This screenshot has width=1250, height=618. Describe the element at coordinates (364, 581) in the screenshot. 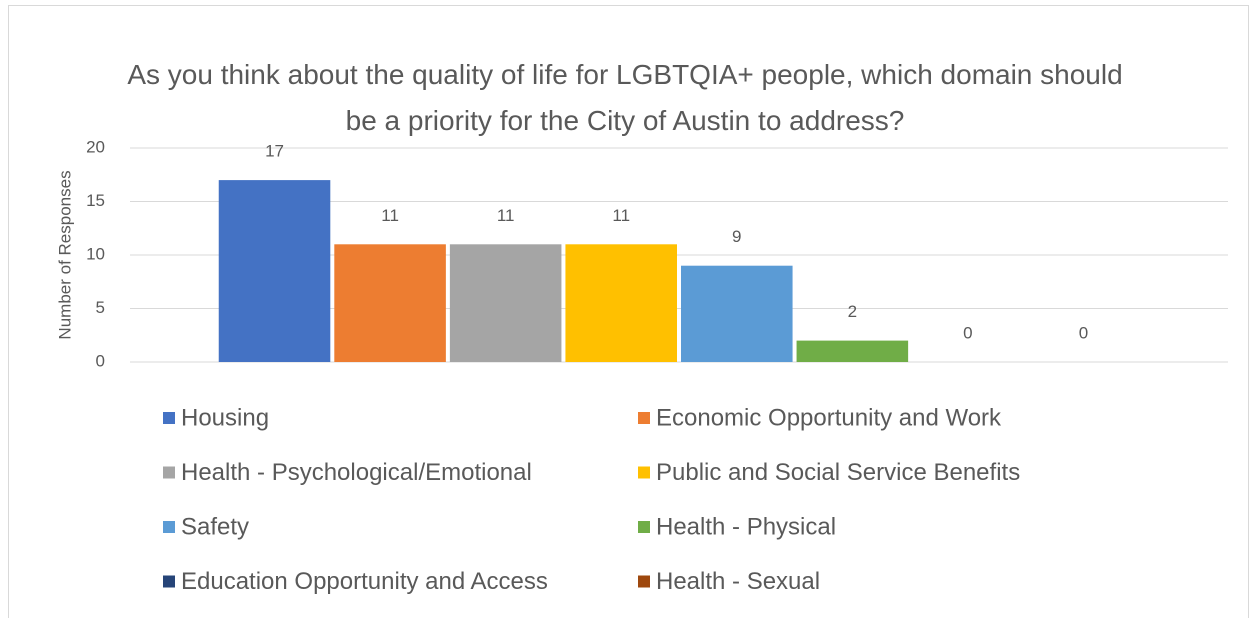

I see `legend-label: Education Opportunity and Access` at that location.